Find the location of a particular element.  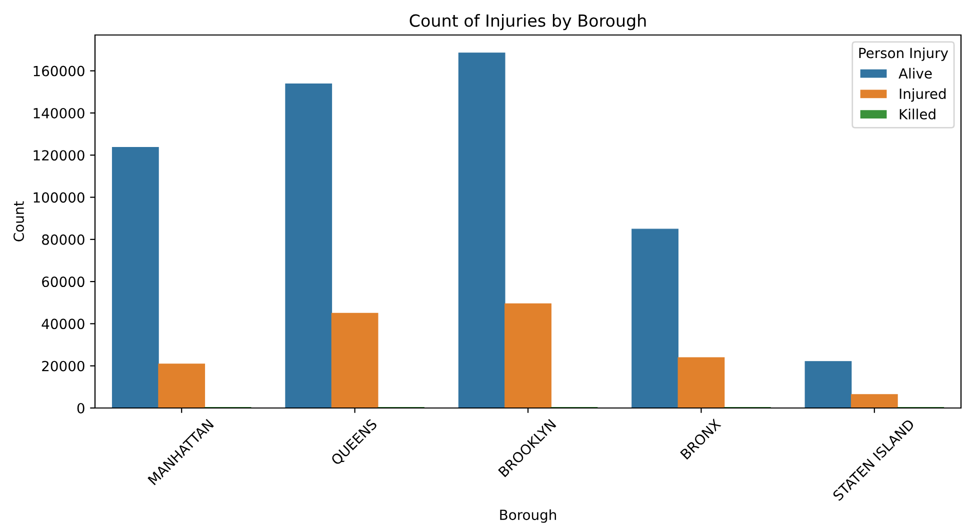

y-tick-label: 20000 is located at coordinates (63, 366).